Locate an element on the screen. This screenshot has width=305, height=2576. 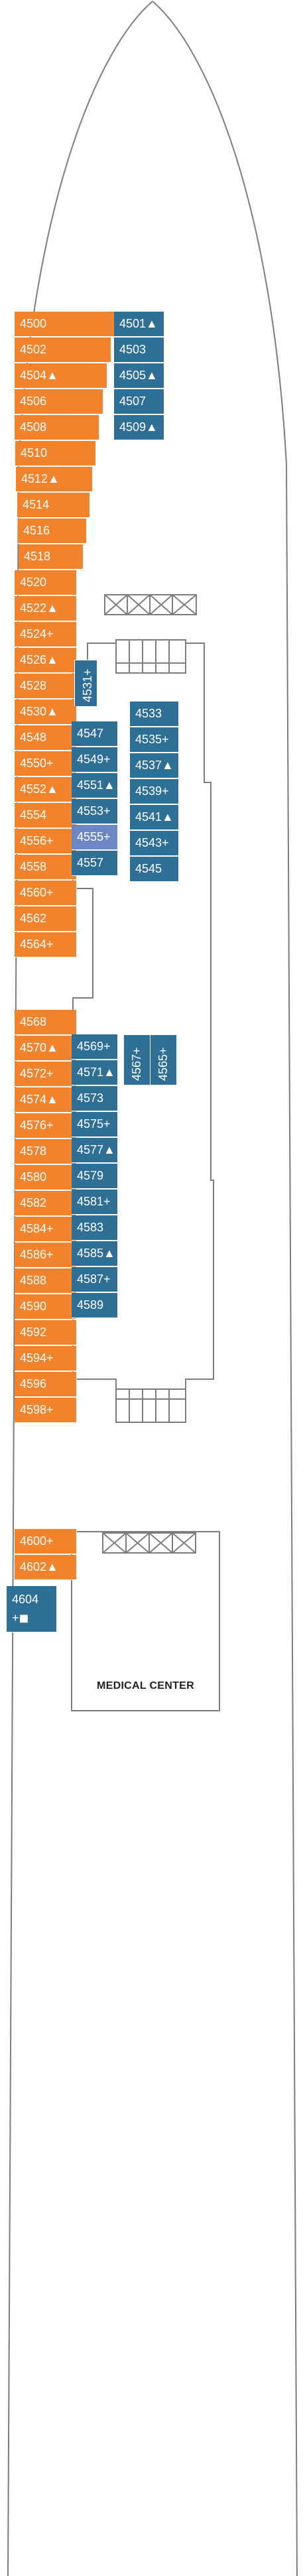
cabin-4547: 4547 is located at coordinates (95, 734).